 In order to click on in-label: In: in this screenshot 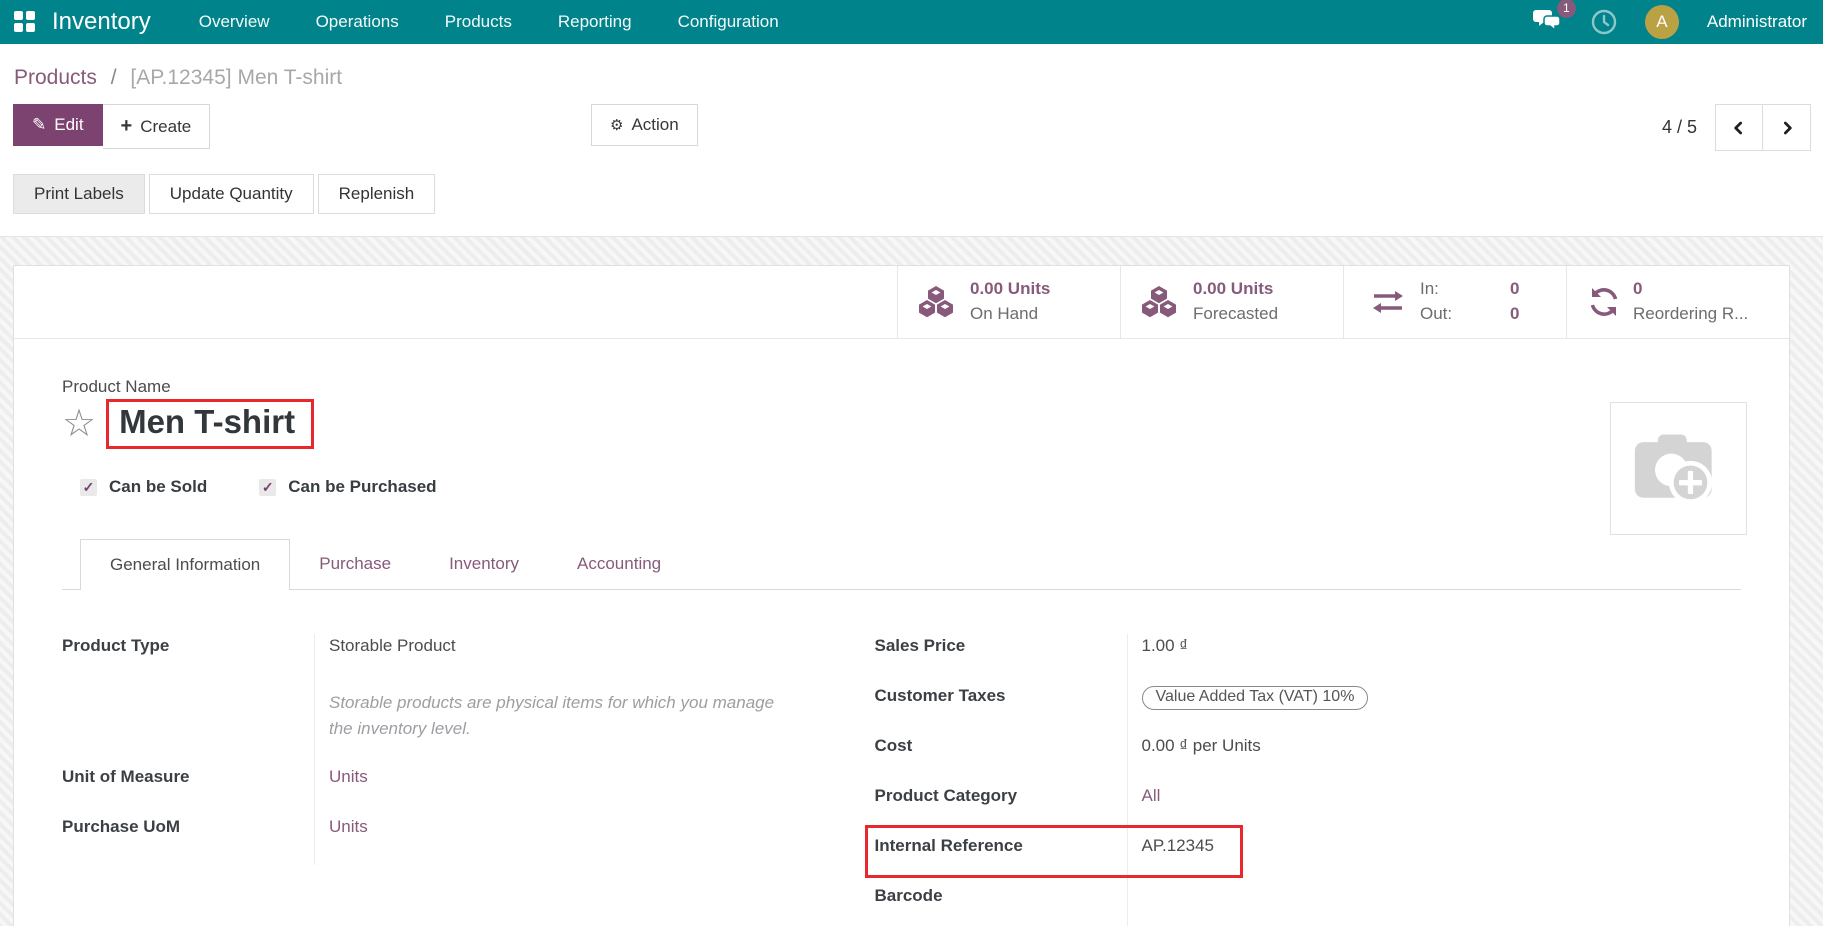, I will do `click(1429, 289)`.